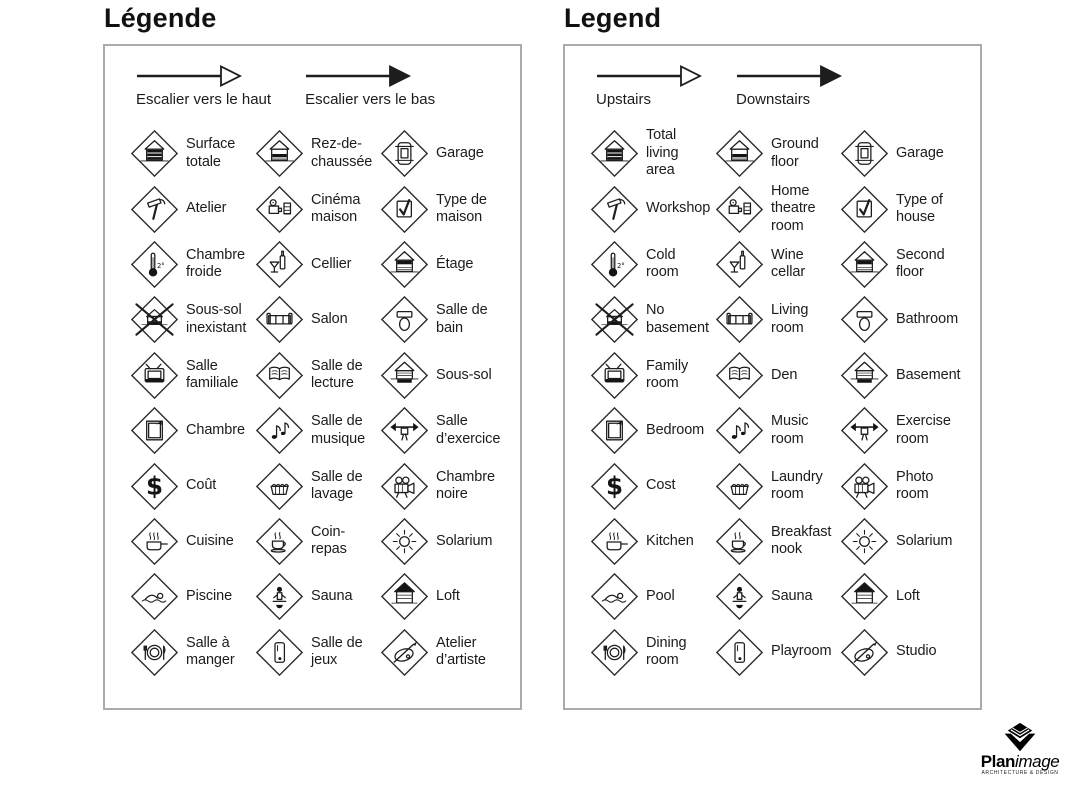 This screenshot has width=1080, height=785. Describe the element at coordinates (660, 596) in the screenshot. I see `legend-item-label: Pool` at that location.